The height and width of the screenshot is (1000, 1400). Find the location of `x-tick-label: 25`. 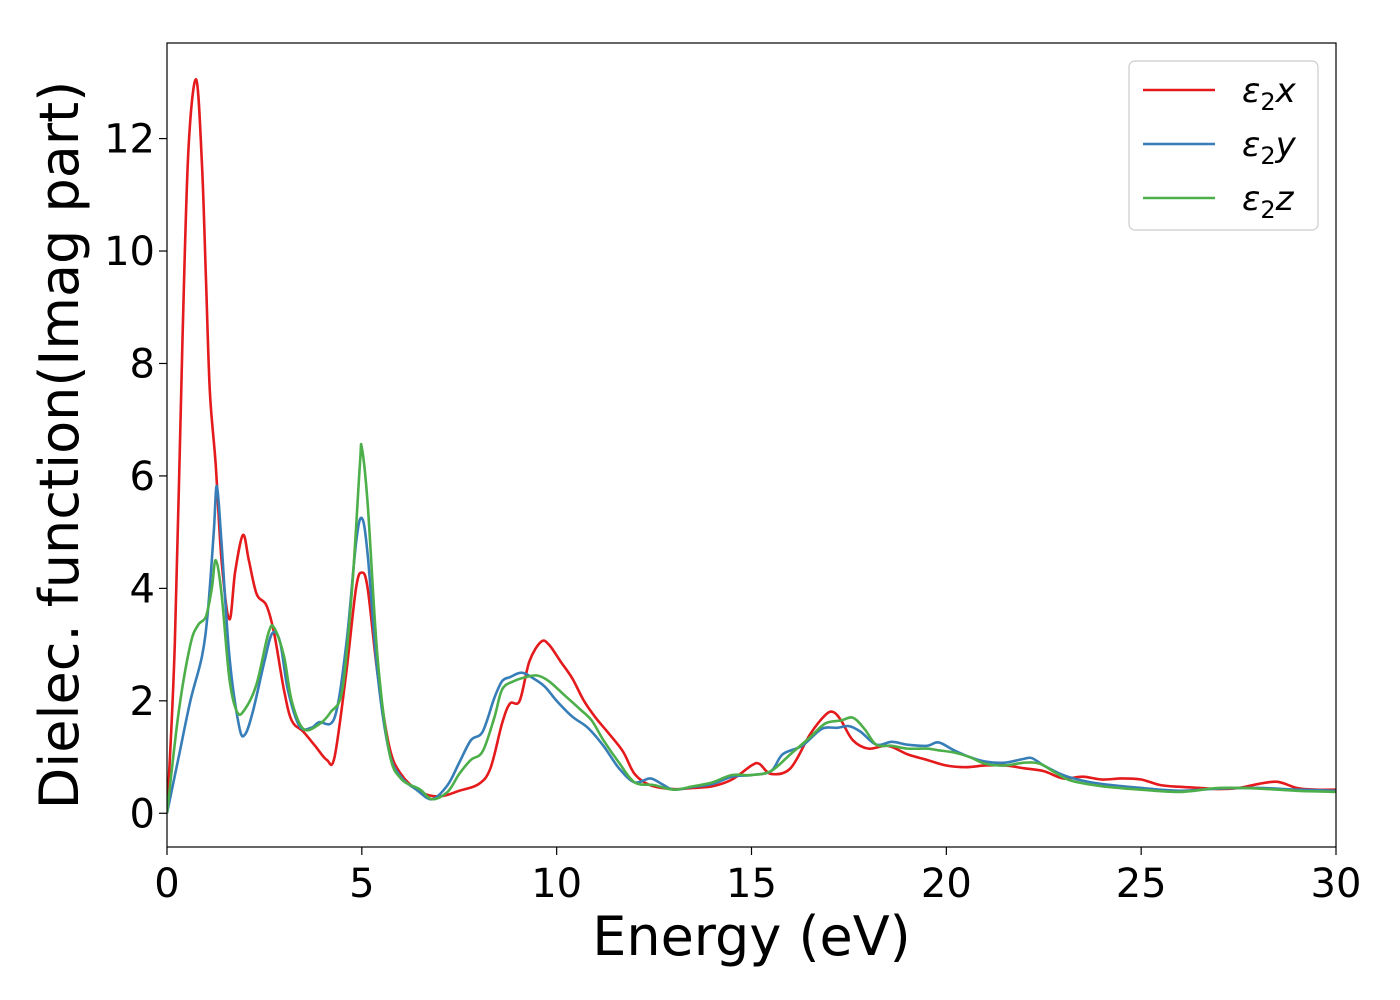

x-tick-label: 25 is located at coordinates (1141, 884).